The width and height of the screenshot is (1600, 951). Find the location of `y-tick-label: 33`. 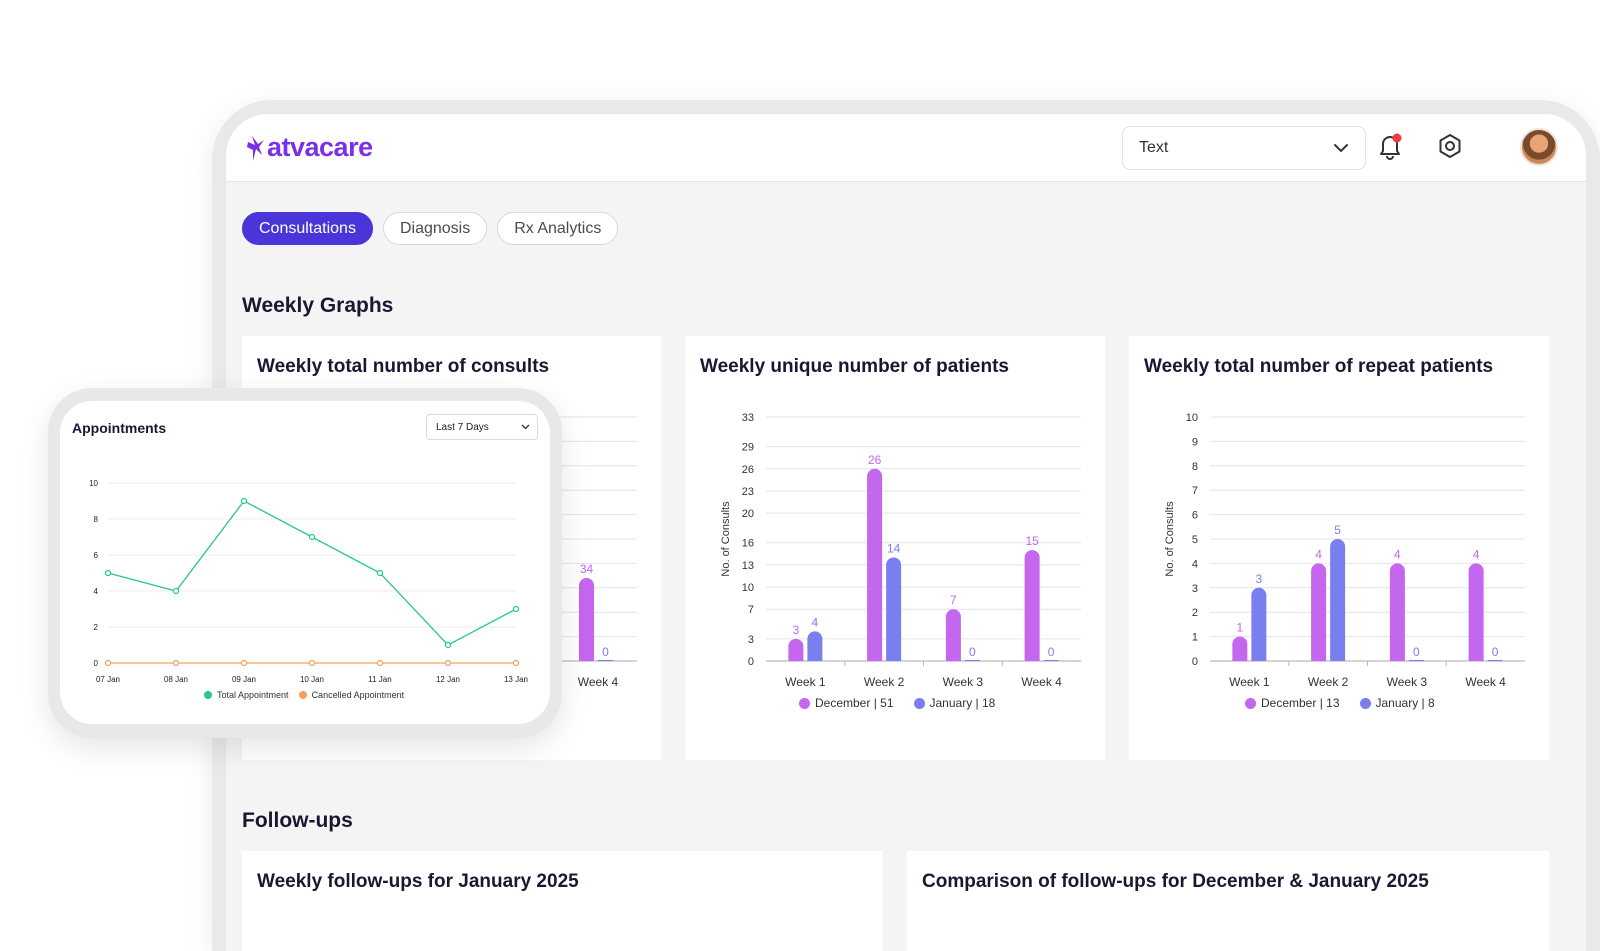

y-tick-label: 33 is located at coordinates (748, 418).